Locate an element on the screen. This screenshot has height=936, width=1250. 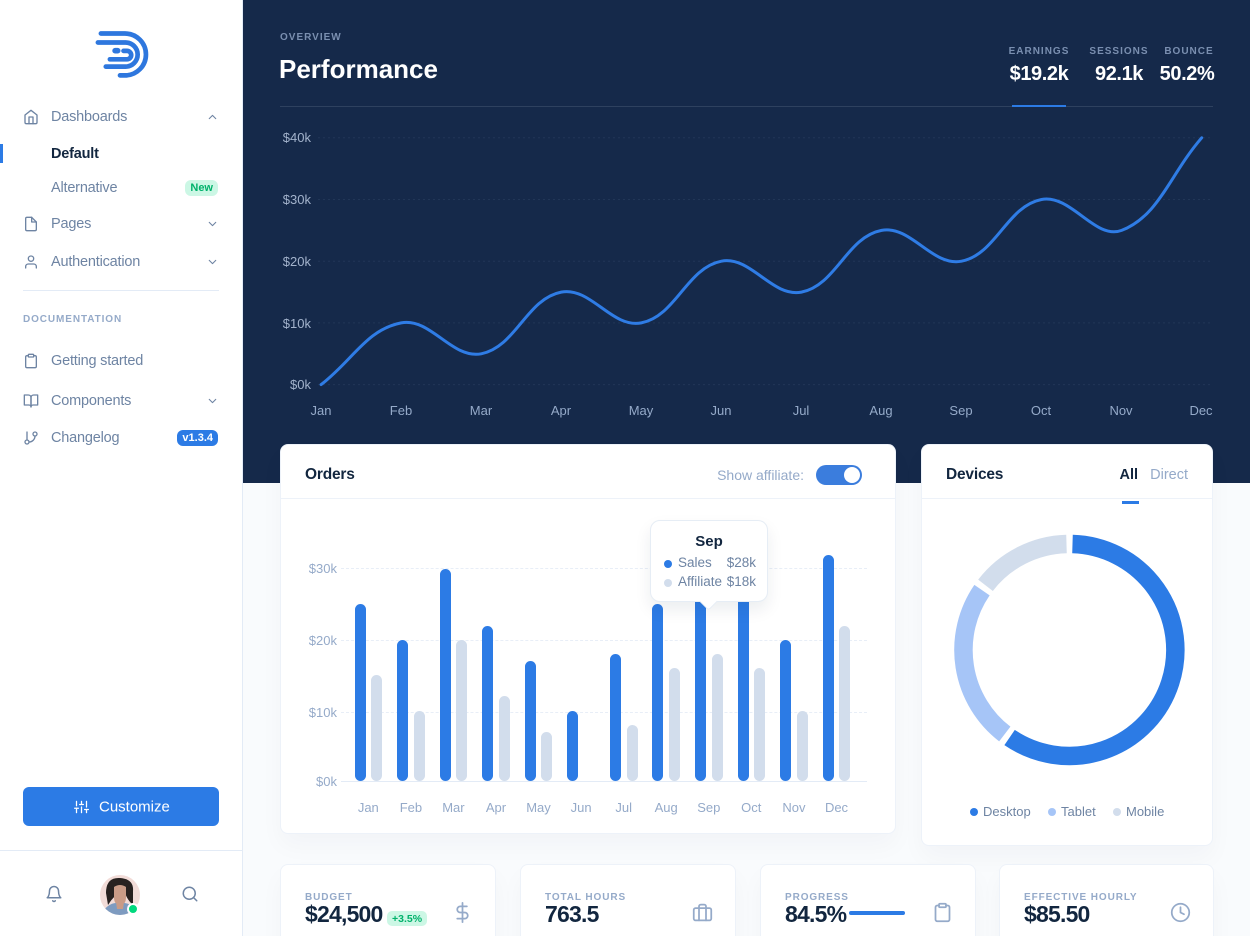
svg-text: $30k is located at coordinates (297, 199).